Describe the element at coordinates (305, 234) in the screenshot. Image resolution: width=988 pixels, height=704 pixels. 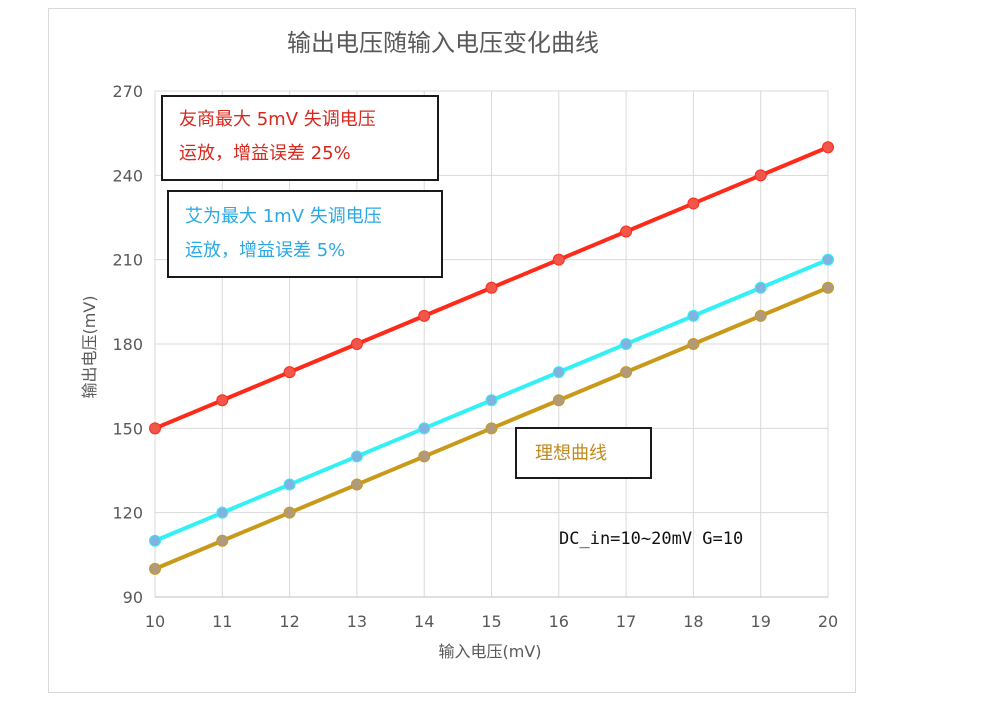
I see `aiwei-annotation-box: 艾为最大 1mV 失调电压 运放，增益误差 5%` at that location.